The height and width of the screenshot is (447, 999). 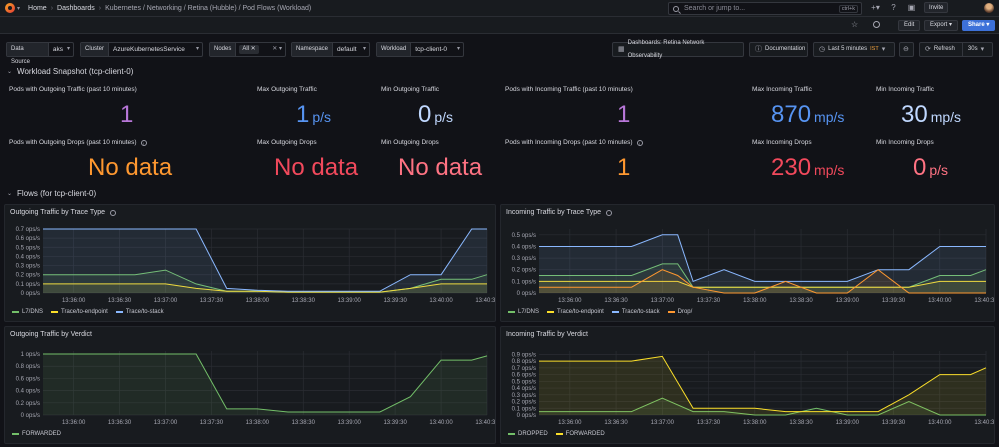 What do you see at coordinates (798, 160) in the screenshot?
I see `stat-panel: Max Incoming Drops 230 mp/s` at bounding box center [798, 160].